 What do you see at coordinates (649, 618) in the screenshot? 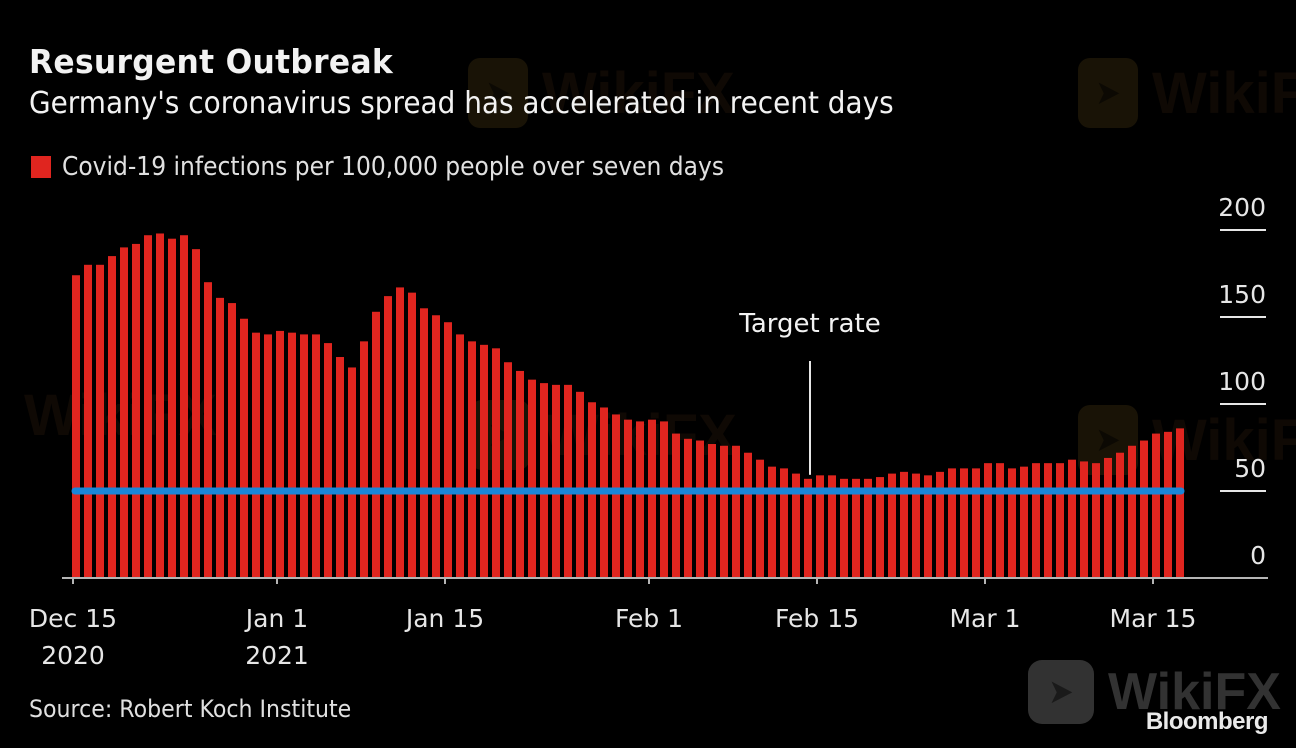
I see `x-tick-label: Feb 1` at bounding box center [649, 618].